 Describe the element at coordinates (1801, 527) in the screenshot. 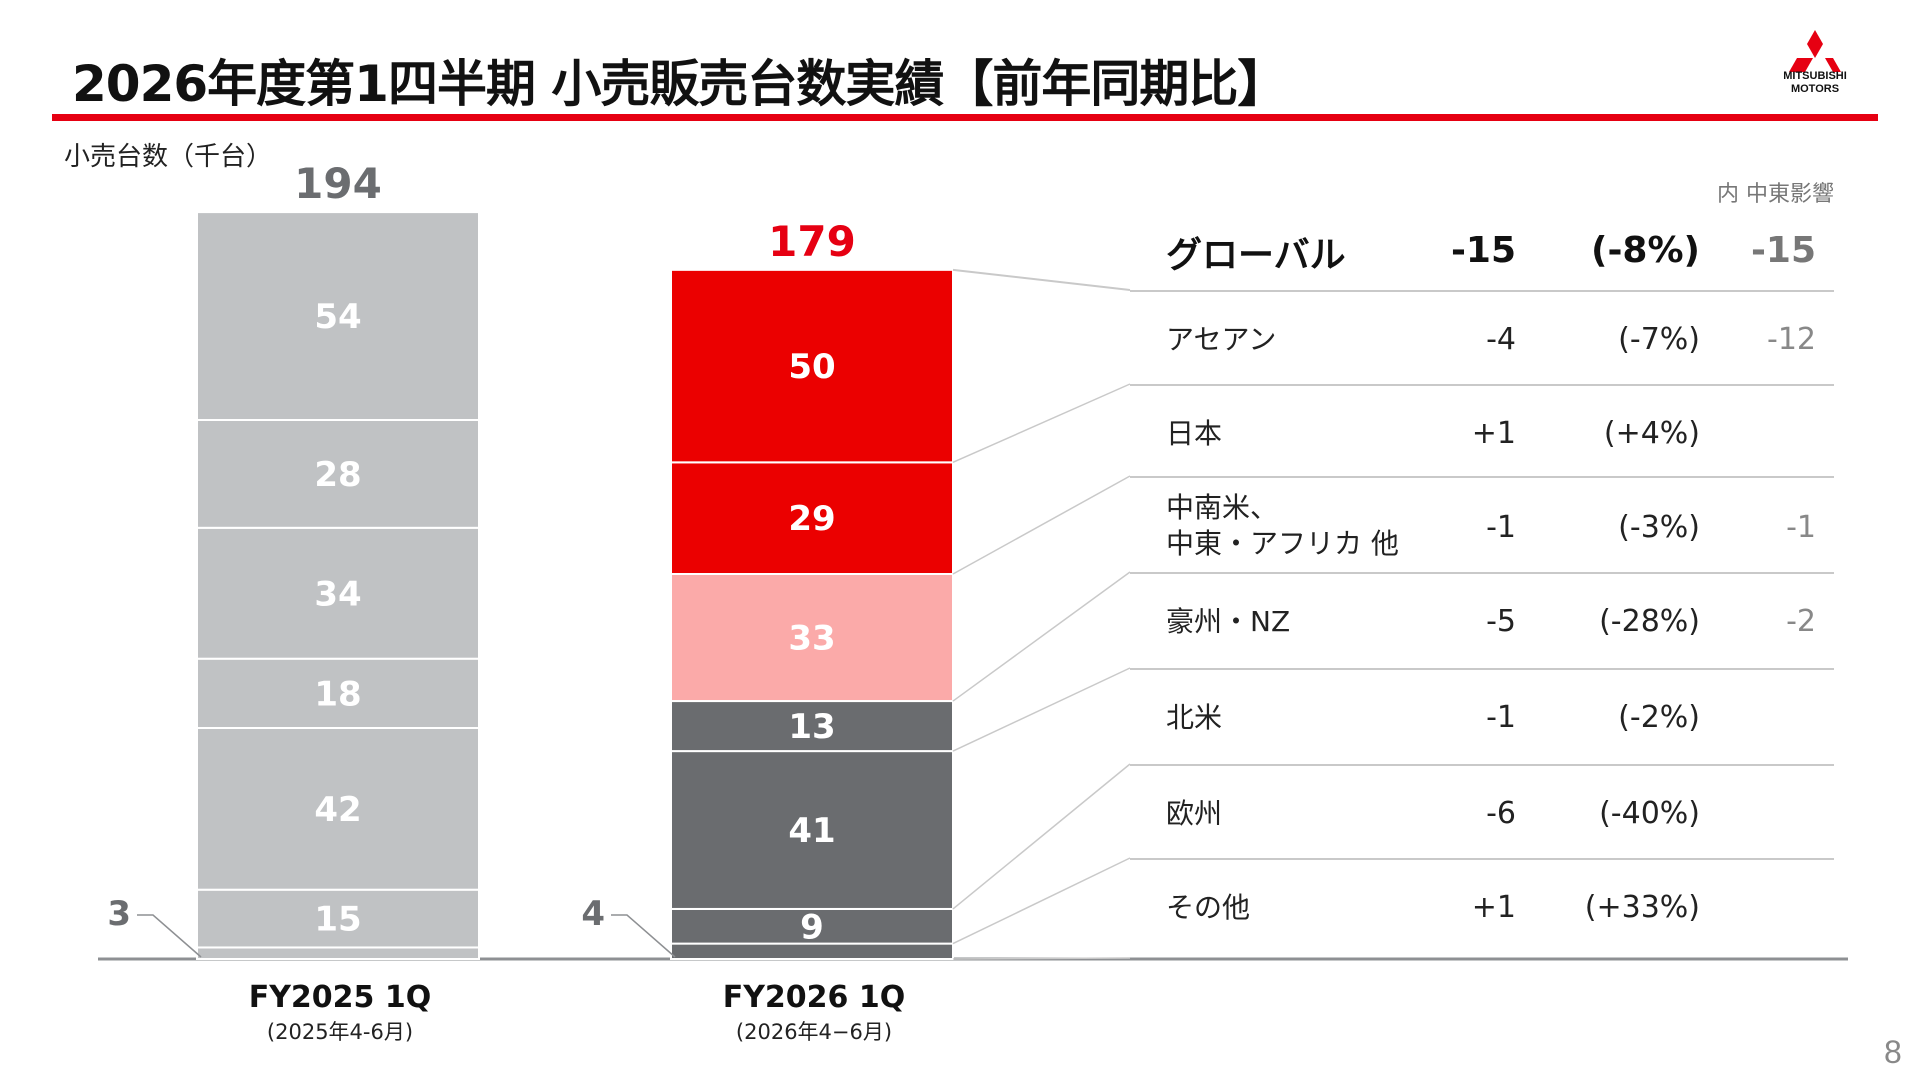

I see `table-row-mideast-latam: -1` at that location.